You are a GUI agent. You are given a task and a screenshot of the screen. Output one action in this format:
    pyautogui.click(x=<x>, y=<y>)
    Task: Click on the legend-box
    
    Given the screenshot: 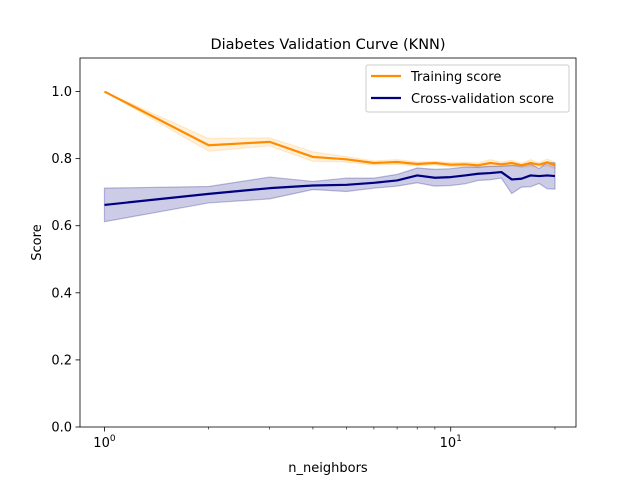 What is the action you would take?
    pyautogui.click(x=467, y=88)
    